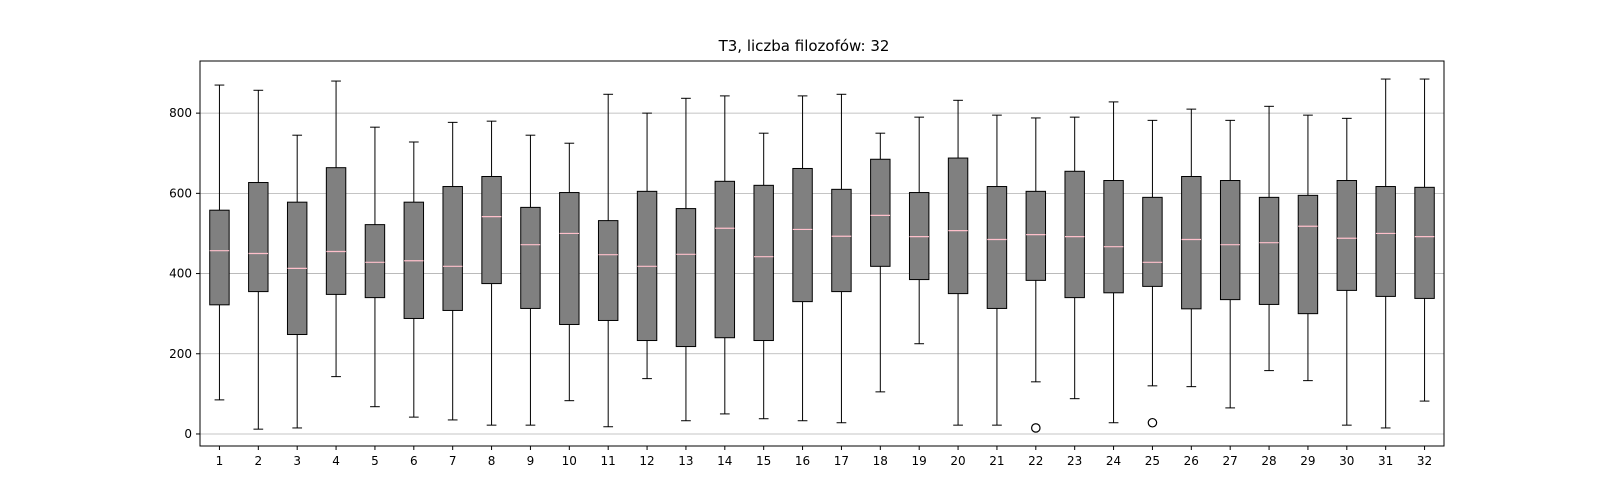  I want to click on x-tick-label-16: 16, so click(802, 461).